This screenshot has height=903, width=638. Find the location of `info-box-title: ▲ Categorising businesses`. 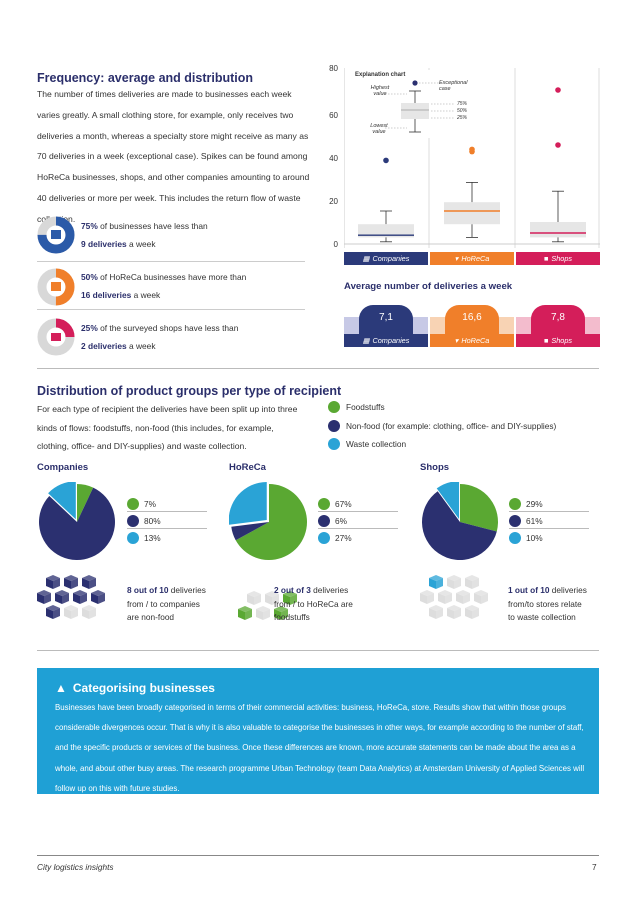

info-box-title: ▲ Categorising businesses is located at coordinates (135, 688).